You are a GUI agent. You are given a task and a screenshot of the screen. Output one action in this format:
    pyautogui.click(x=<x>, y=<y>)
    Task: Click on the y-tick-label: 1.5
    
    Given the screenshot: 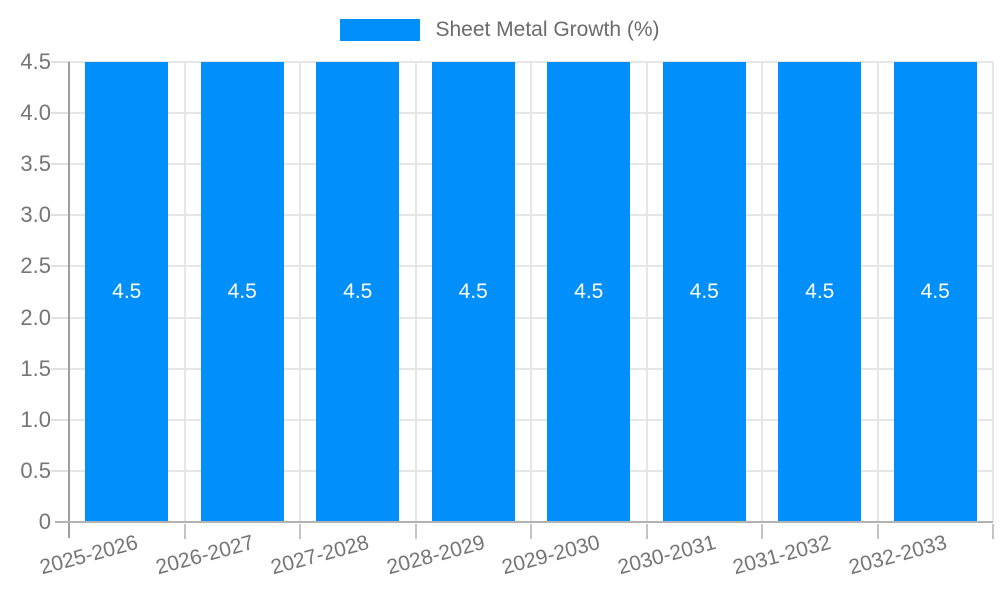 What is the action you would take?
    pyautogui.click(x=35, y=368)
    